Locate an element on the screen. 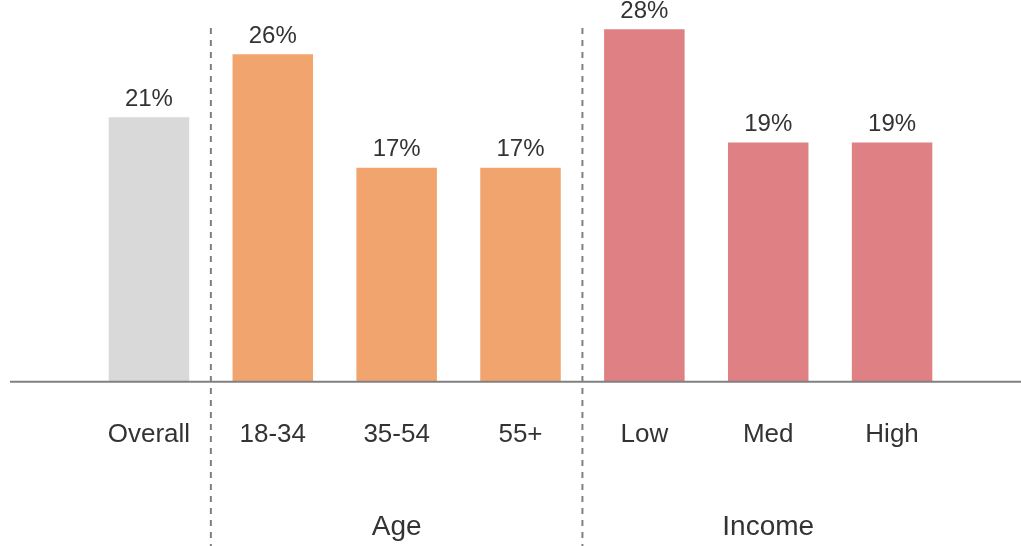 The width and height of the screenshot is (1021, 546). x-tick-label: High is located at coordinates (892, 432).